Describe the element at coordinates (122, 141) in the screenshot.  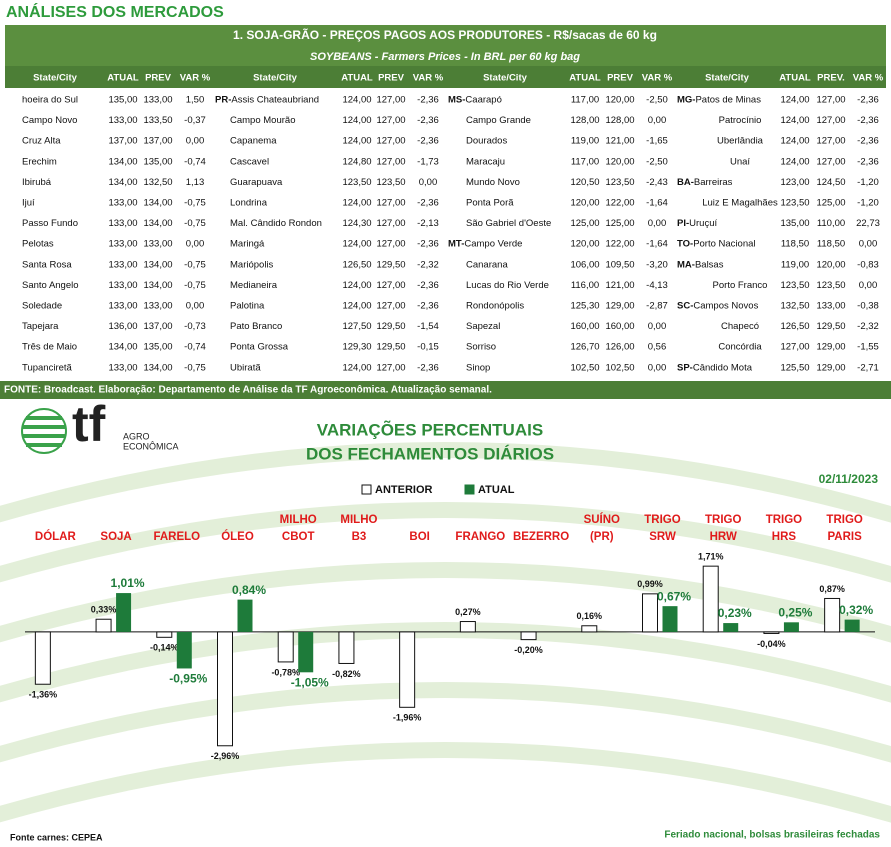
I see `price-current: 137,00` at that location.